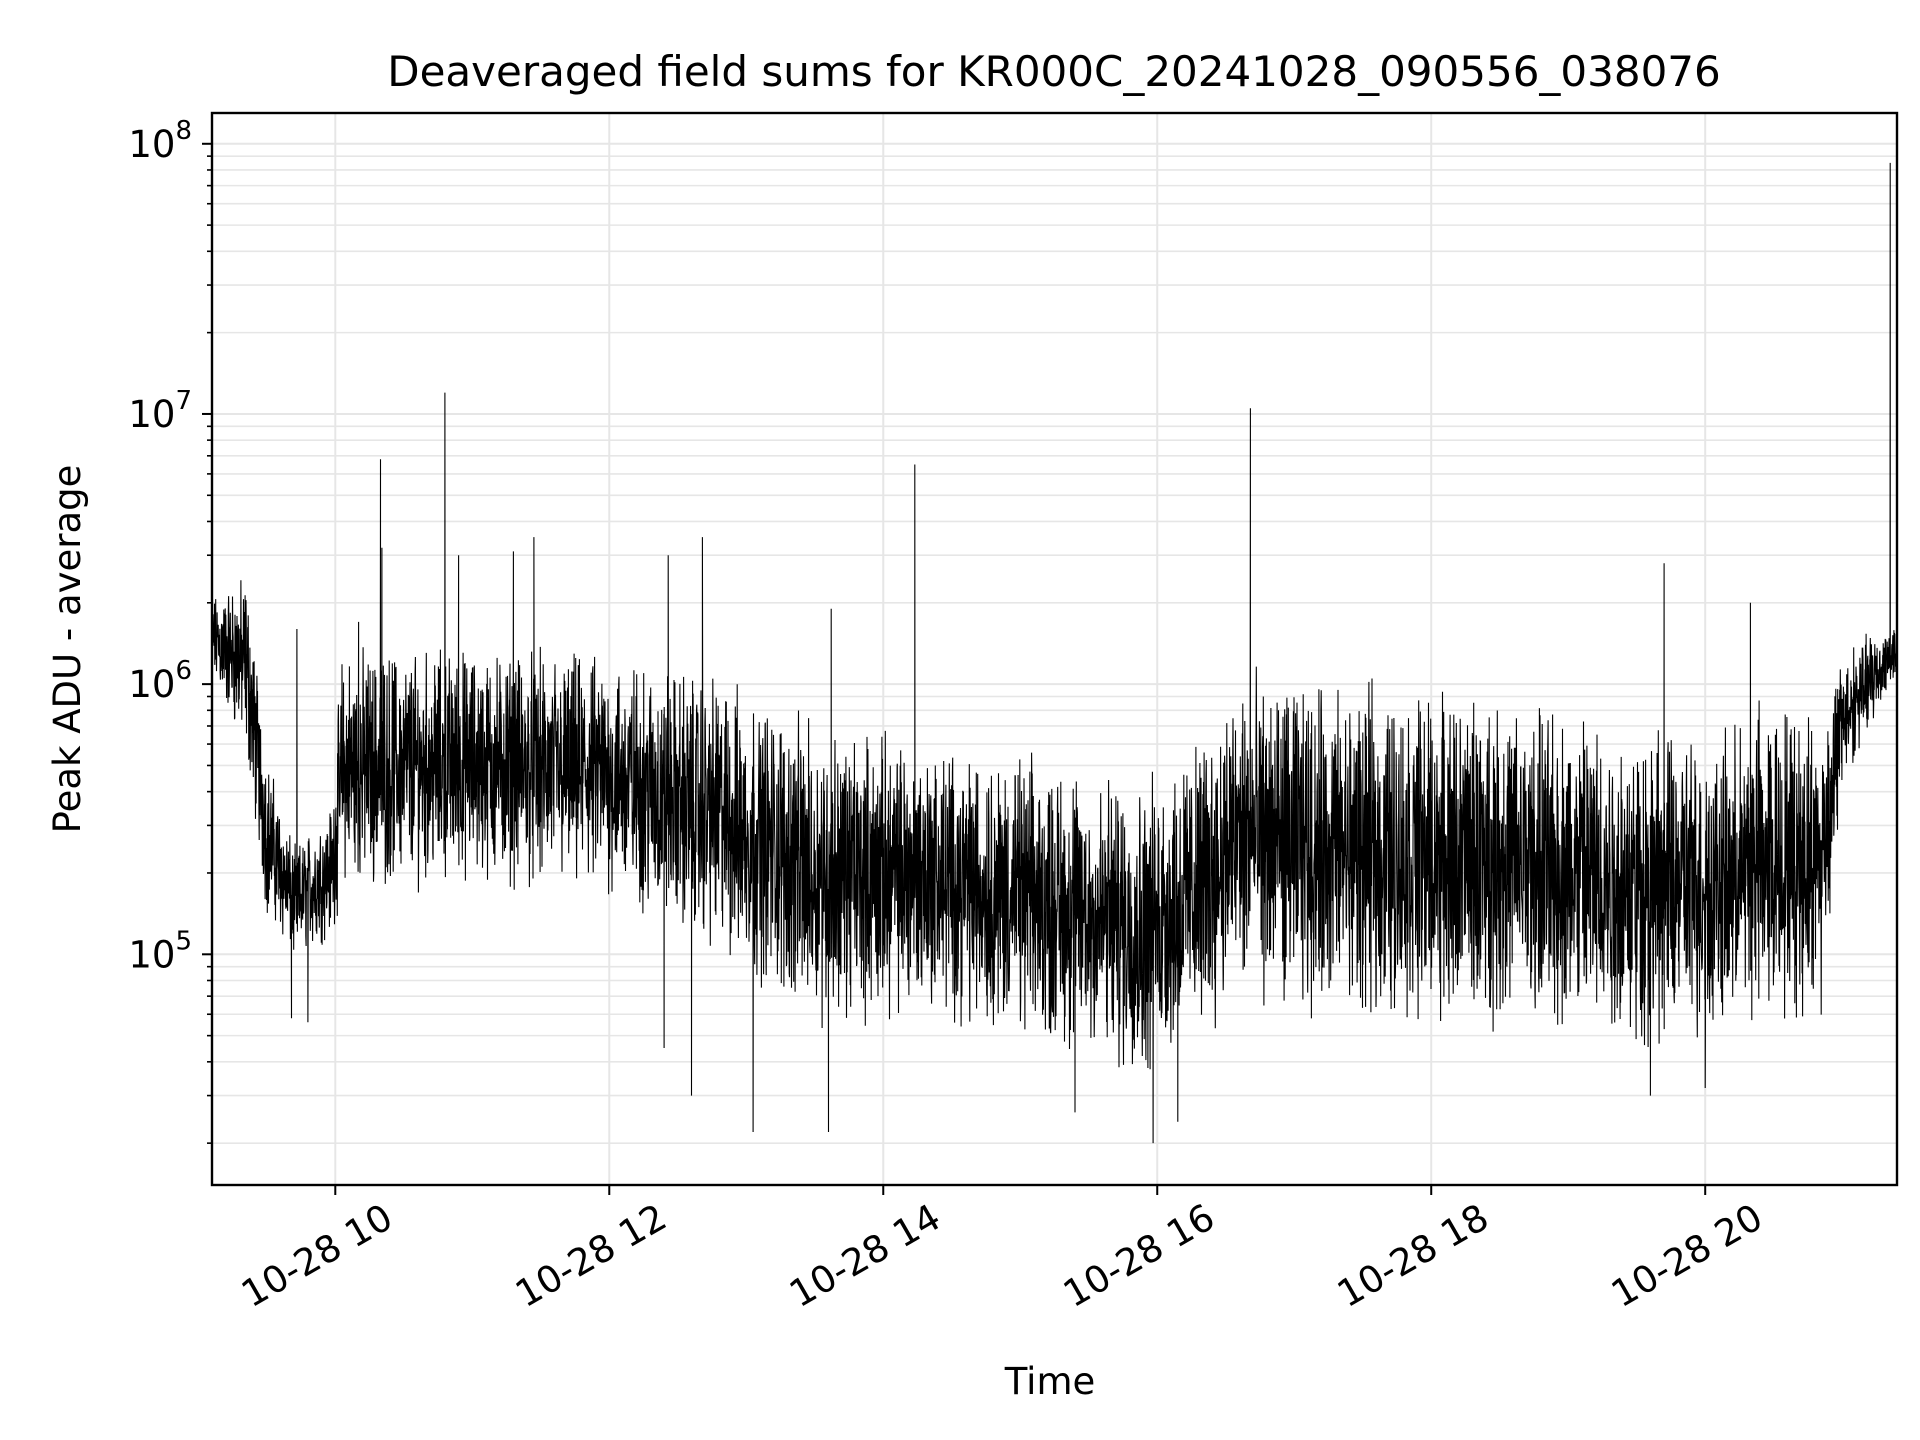 Image resolution: width=1920 pixels, height=1440 pixels. I want to click on y-tick-label: 10⁷, so click(160, 411).